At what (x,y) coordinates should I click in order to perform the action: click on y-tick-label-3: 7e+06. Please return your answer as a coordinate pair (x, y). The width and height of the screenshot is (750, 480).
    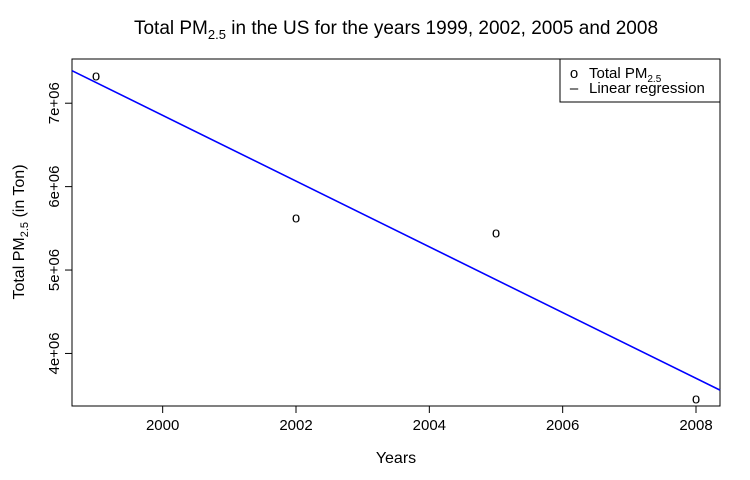
    Looking at the image, I should click on (54, 103).